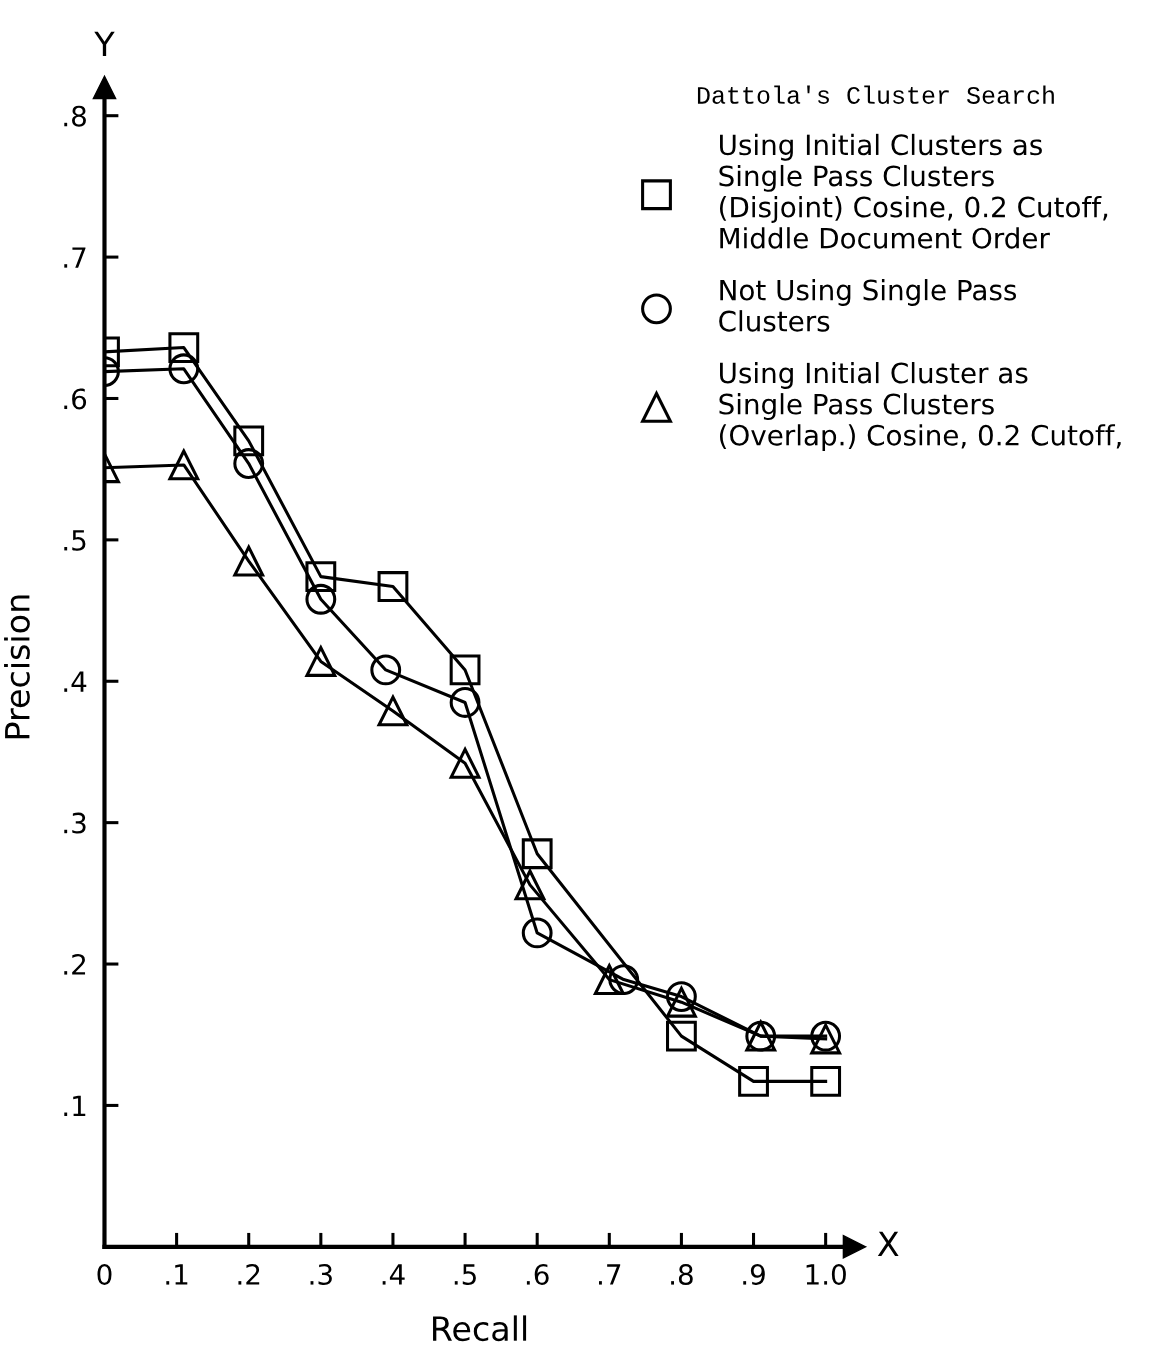 This screenshot has width=1161, height=1345. I want to click on y-tick-label: .7, so click(75, 257).